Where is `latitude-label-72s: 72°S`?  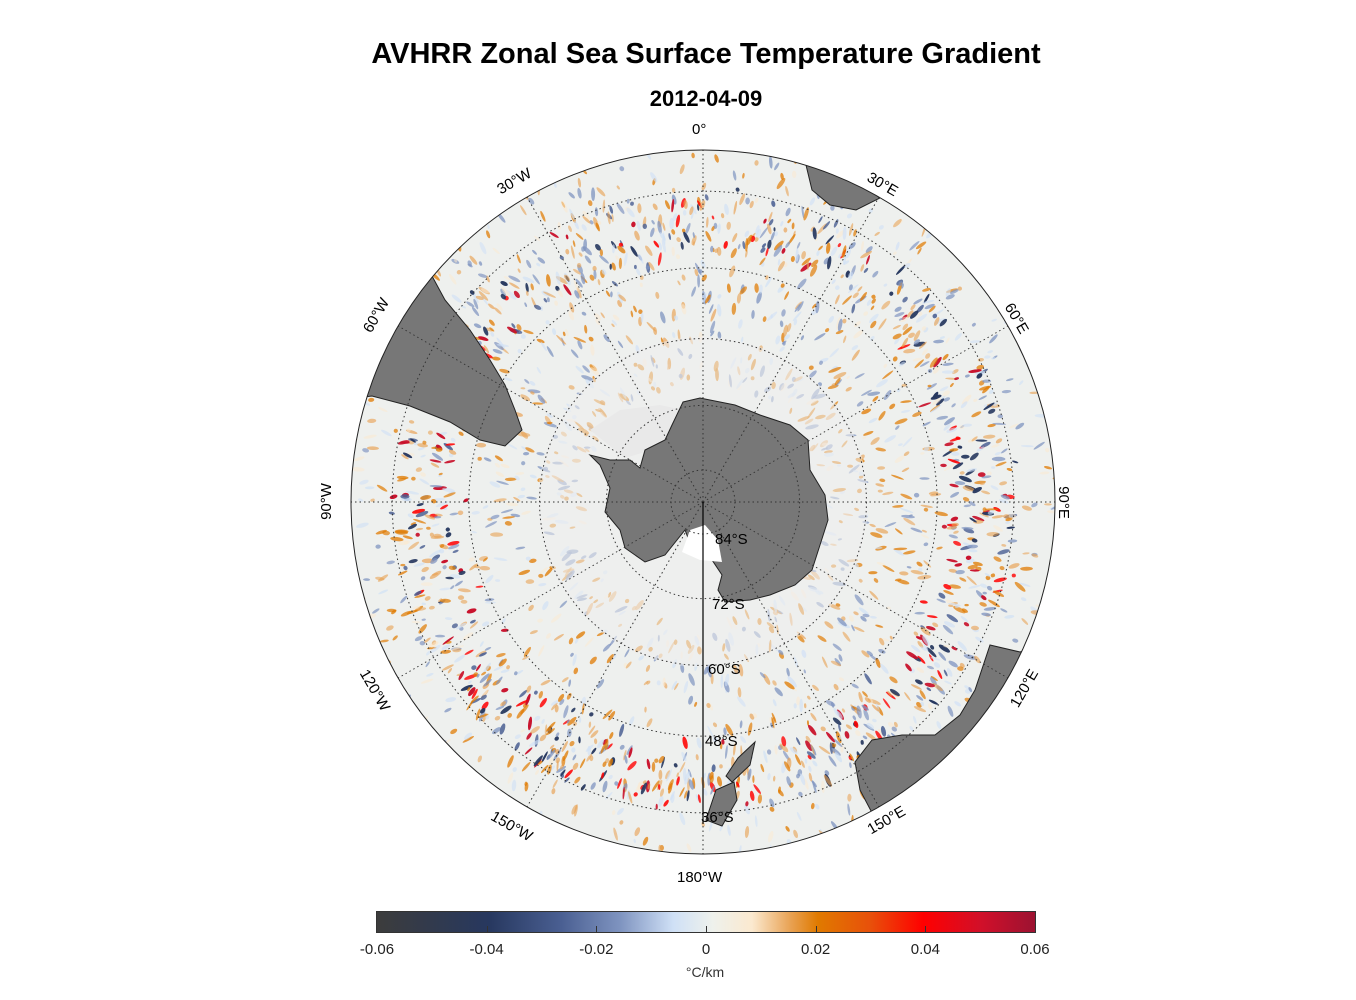
latitude-label-72s: 72°S is located at coordinates (728, 604).